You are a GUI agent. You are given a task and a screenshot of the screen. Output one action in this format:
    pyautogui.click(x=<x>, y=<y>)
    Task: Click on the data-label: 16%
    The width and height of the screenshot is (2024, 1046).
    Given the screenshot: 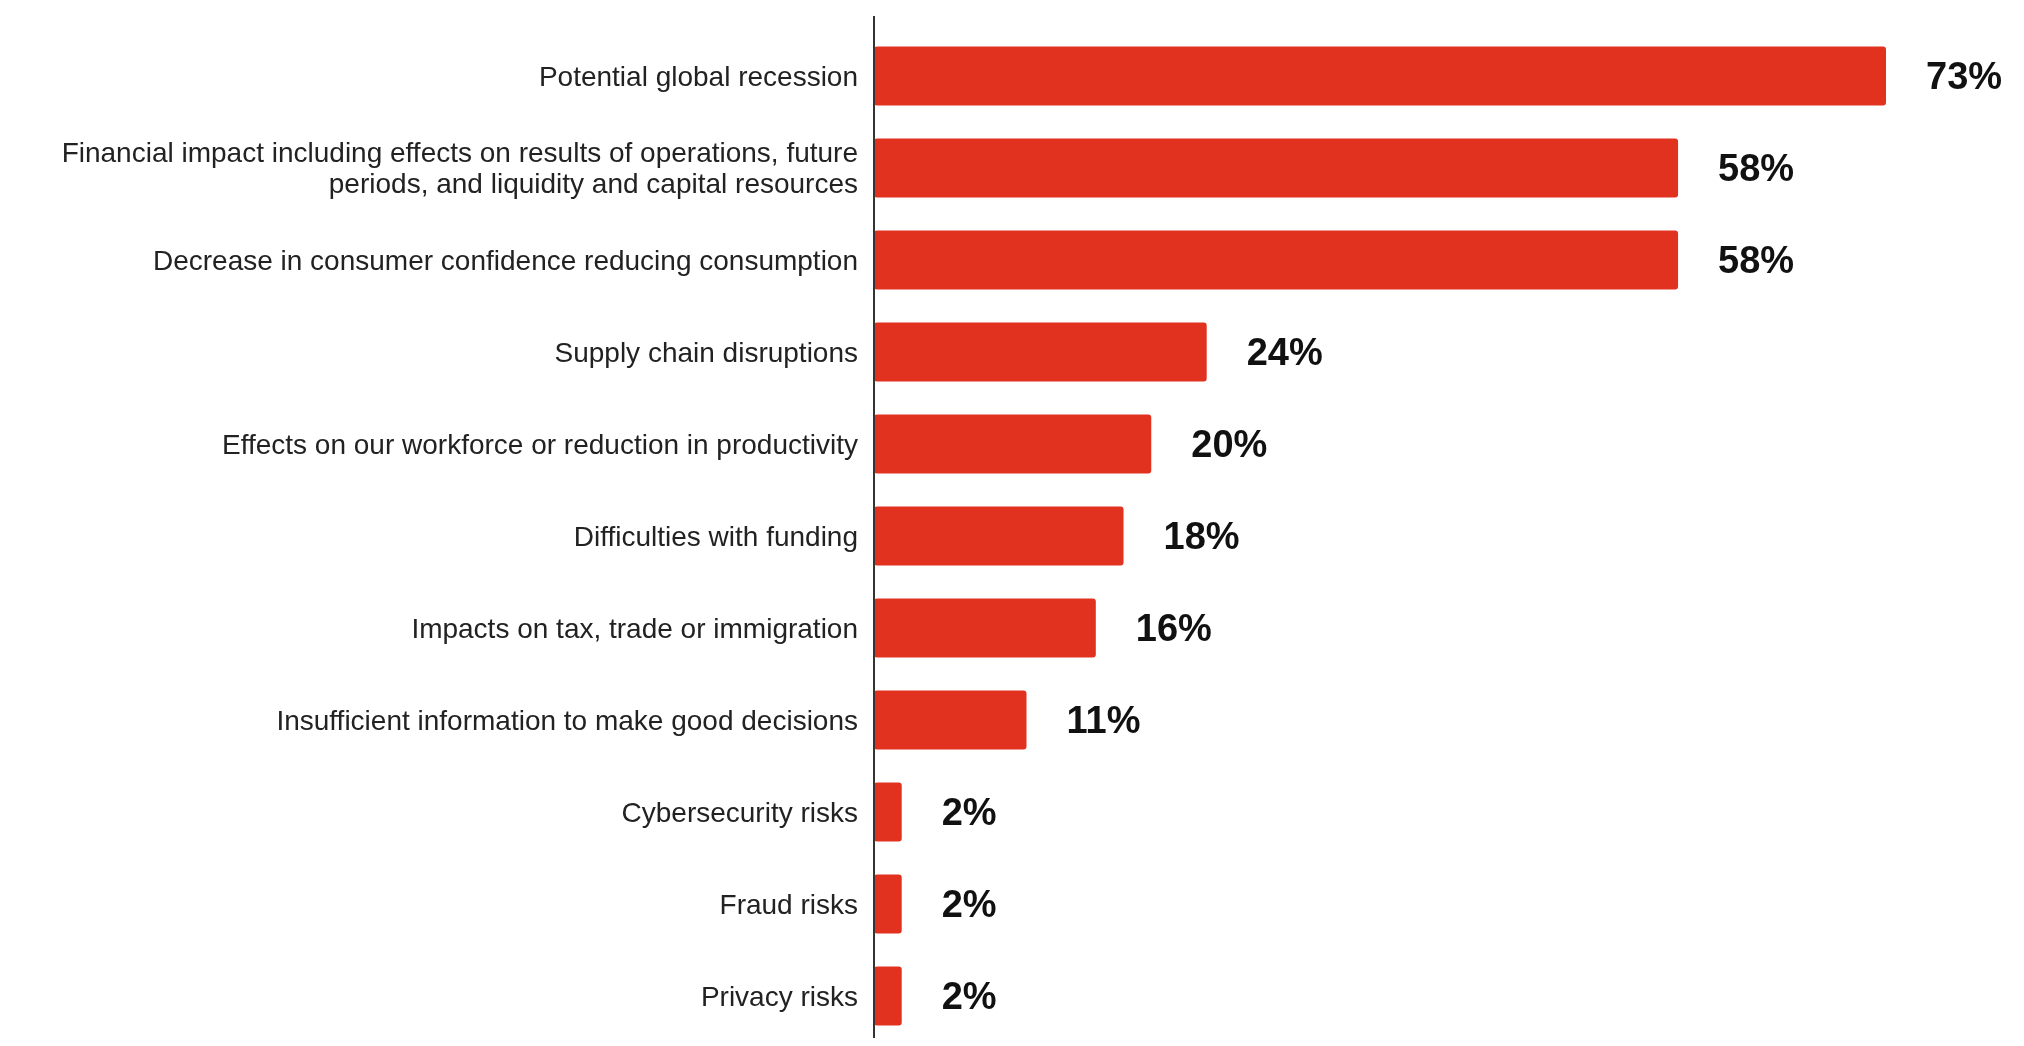 What is the action you would take?
    pyautogui.click(x=1173, y=628)
    